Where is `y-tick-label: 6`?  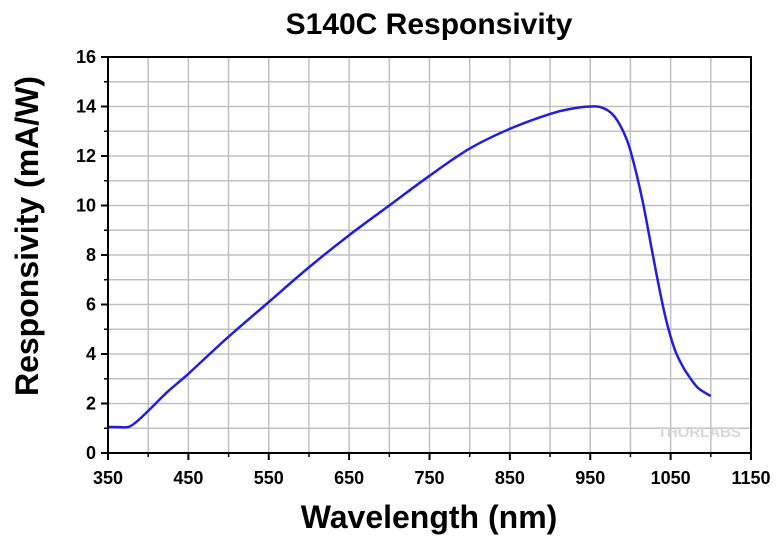 y-tick-label: 6 is located at coordinates (91, 305).